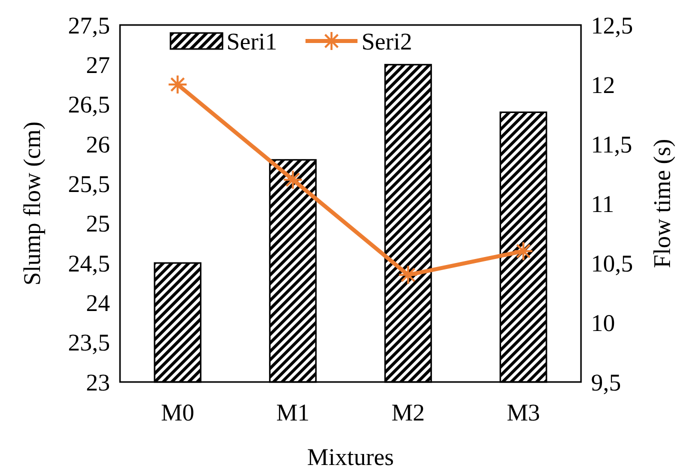 Image resolution: width=695 pixels, height=475 pixels. Describe the element at coordinates (98, 66) in the screenshot. I see `y-tick-label: 27` at that location.